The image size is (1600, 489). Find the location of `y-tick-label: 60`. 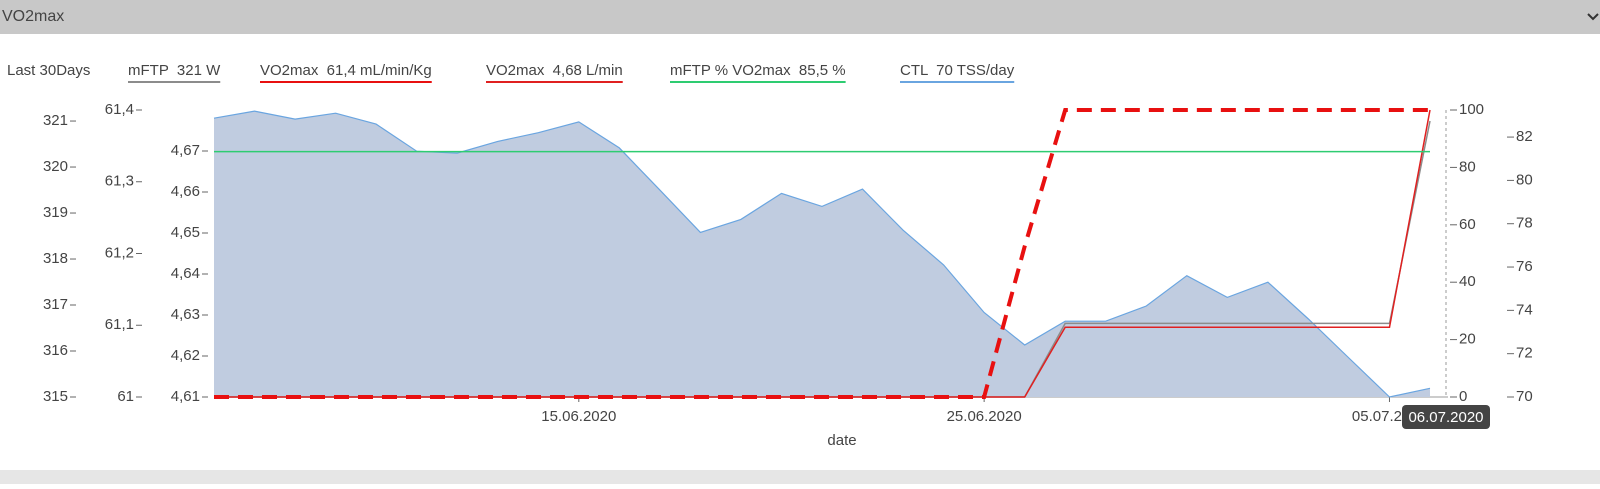

y-tick-label: 60 is located at coordinates (1467, 224).